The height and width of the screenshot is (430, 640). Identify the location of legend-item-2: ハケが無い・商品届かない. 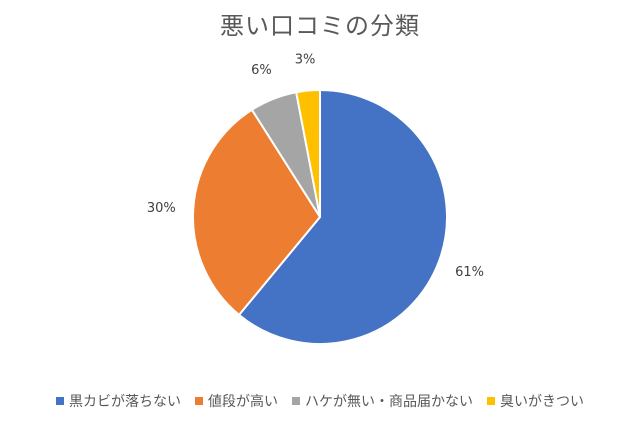
(382, 401).